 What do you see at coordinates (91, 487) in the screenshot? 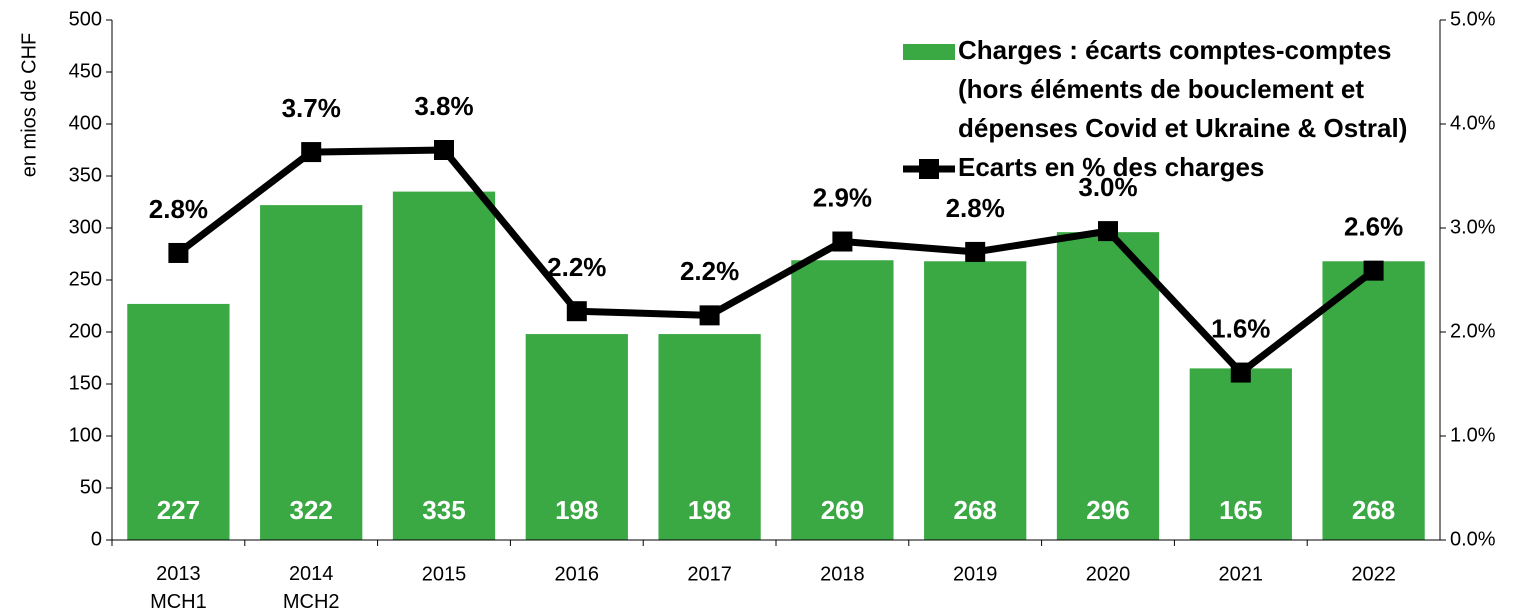
I see `y-tick-label: 50` at bounding box center [91, 487].